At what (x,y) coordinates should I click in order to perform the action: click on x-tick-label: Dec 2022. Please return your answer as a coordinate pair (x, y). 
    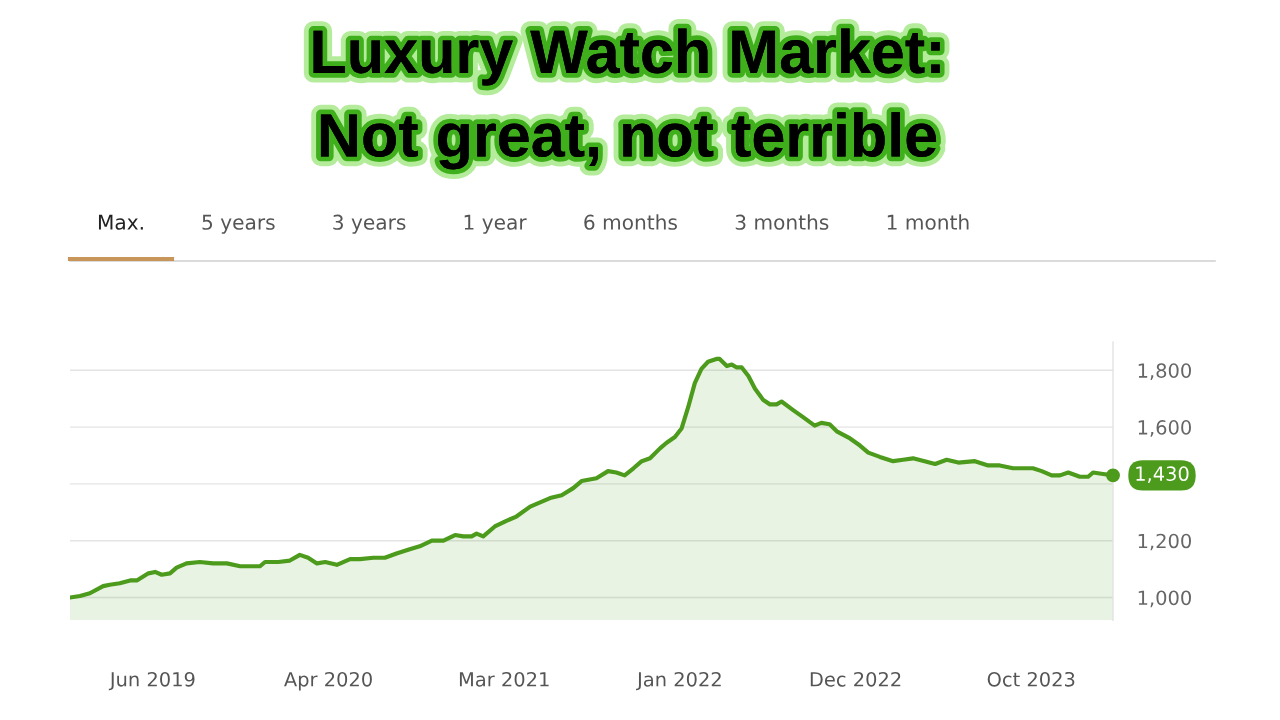
    Looking at the image, I should click on (855, 679).